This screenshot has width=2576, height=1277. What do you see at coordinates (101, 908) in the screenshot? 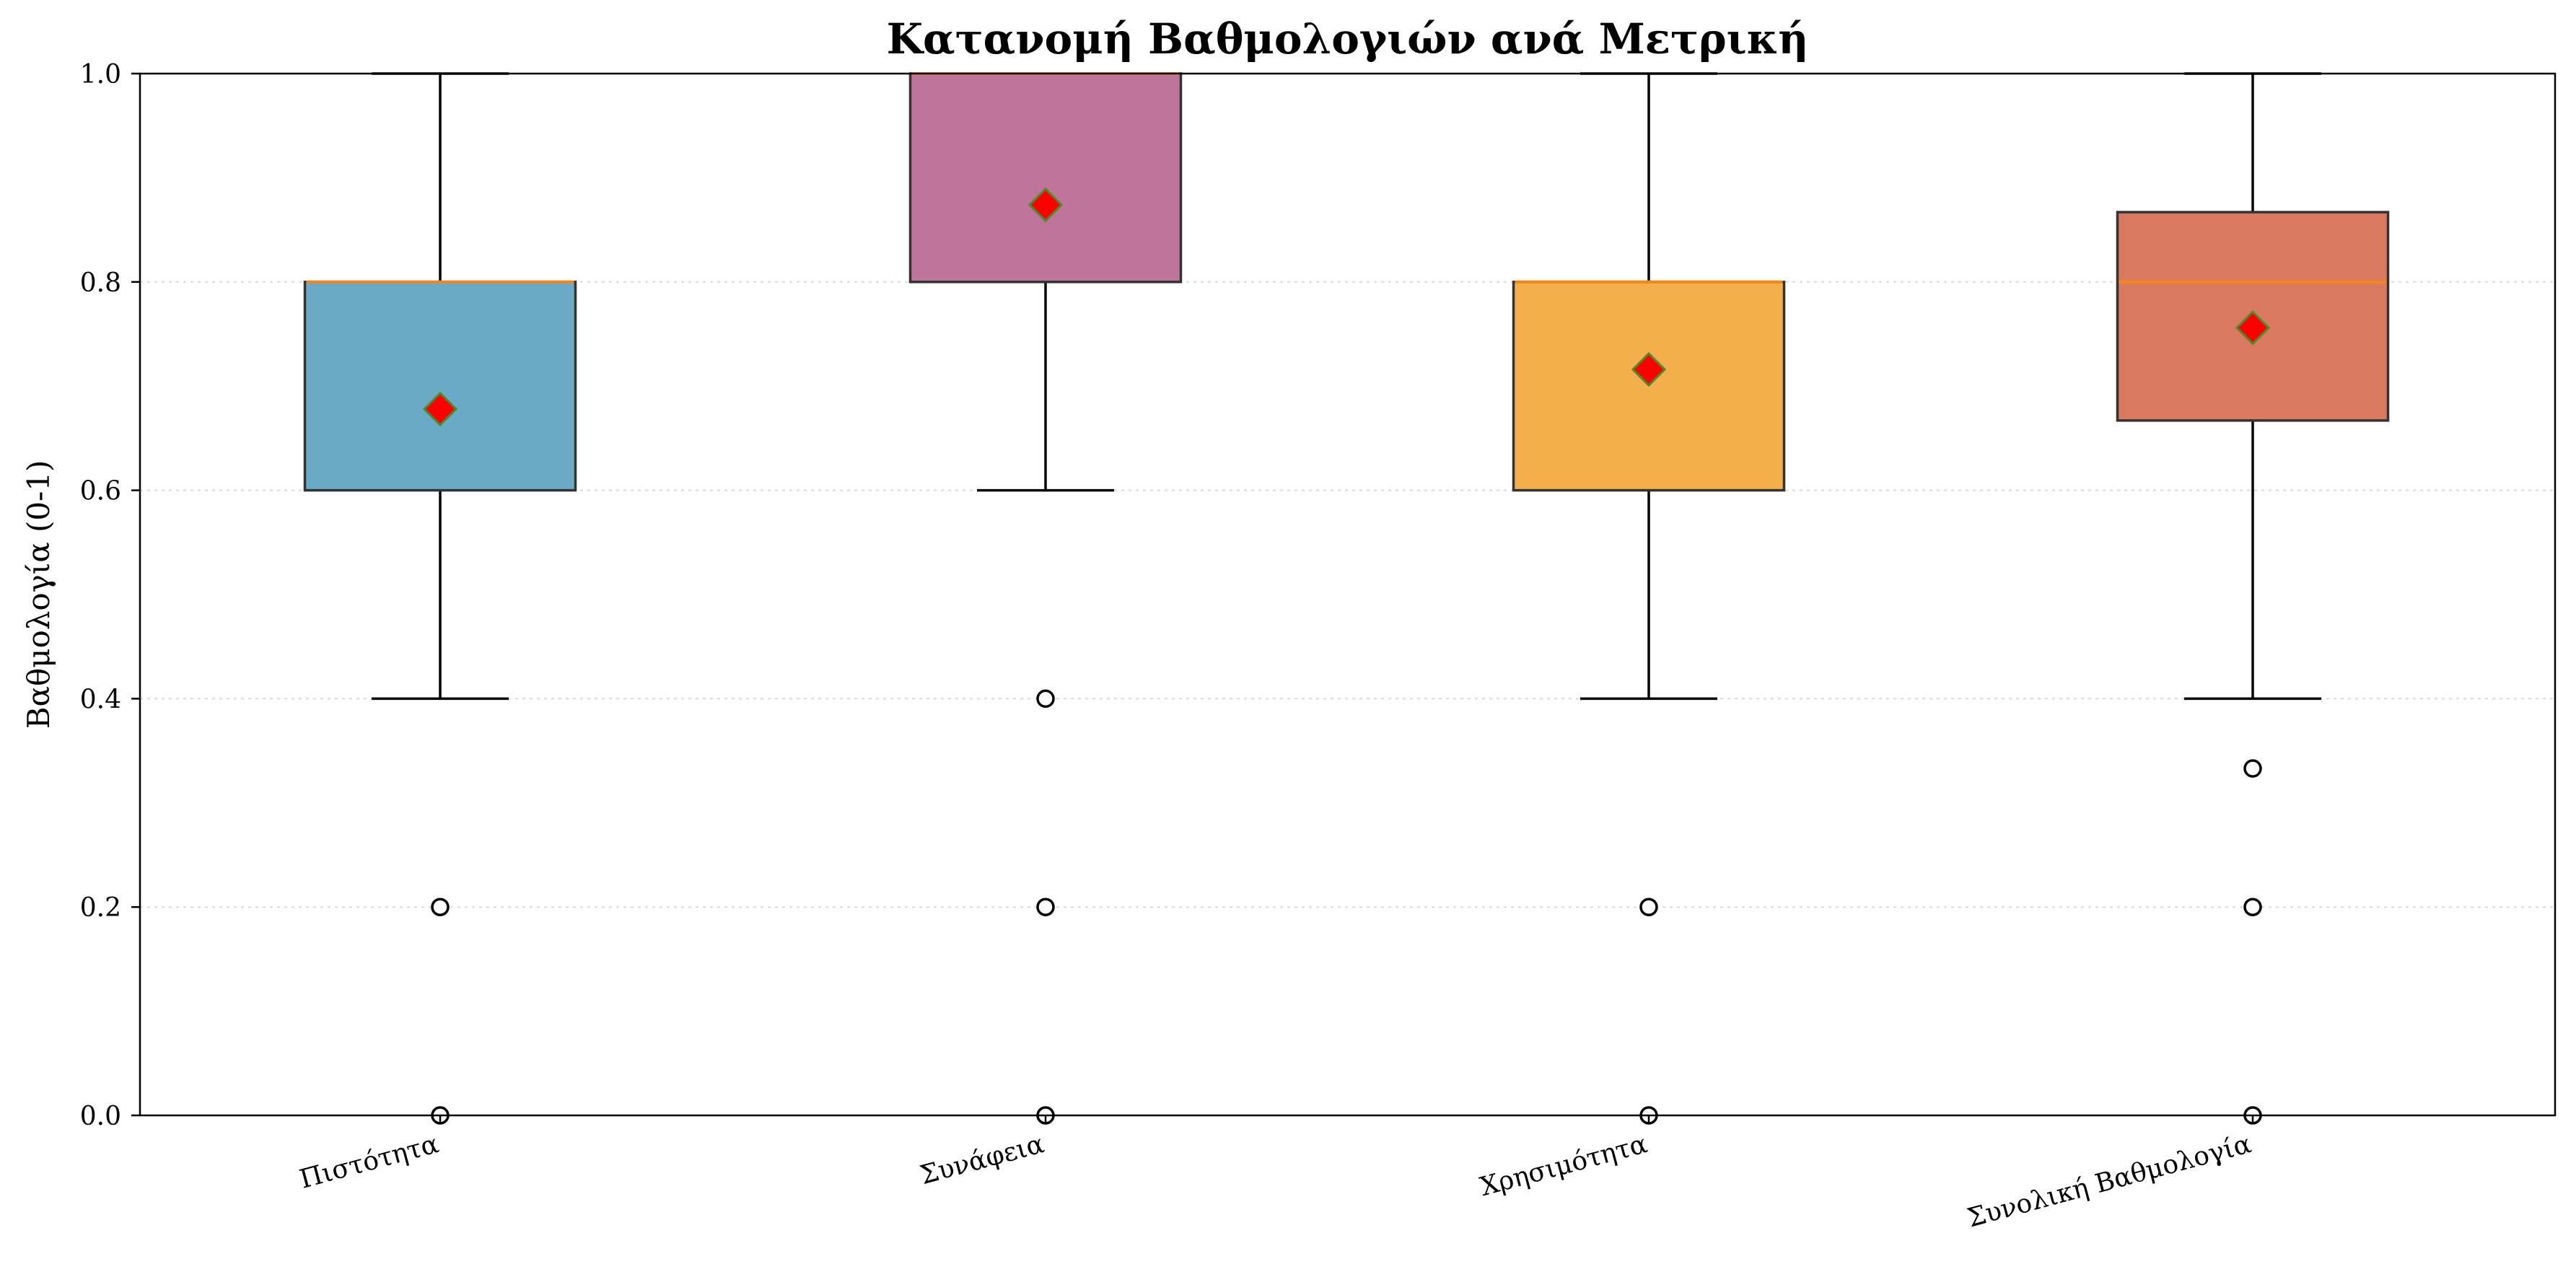
I see `y-tick-label: 0.2` at bounding box center [101, 908].